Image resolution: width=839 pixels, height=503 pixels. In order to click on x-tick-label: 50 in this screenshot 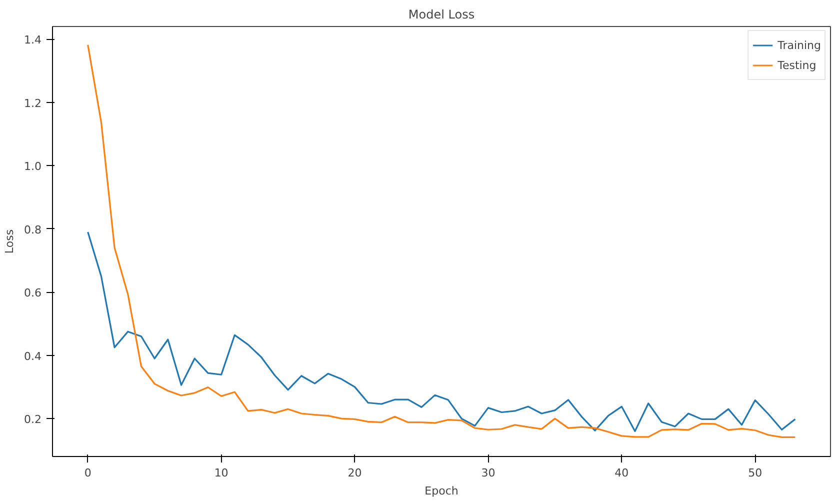, I will do `click(755, 473)`.